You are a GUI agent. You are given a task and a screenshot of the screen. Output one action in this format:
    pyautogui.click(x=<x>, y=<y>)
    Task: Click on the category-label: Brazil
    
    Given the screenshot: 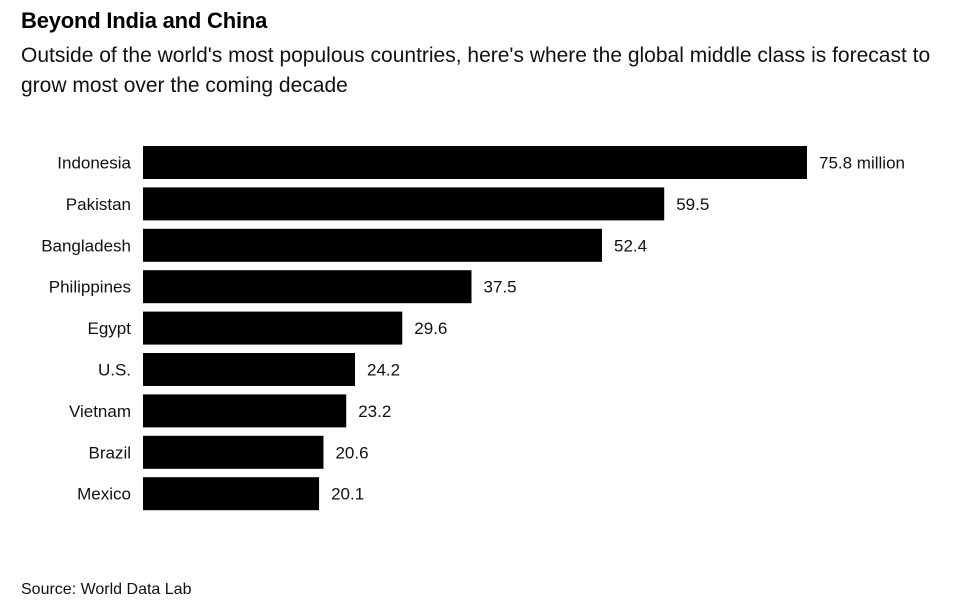 What is the action you would take?
    pyautogui.click(x=109, y=452)
    